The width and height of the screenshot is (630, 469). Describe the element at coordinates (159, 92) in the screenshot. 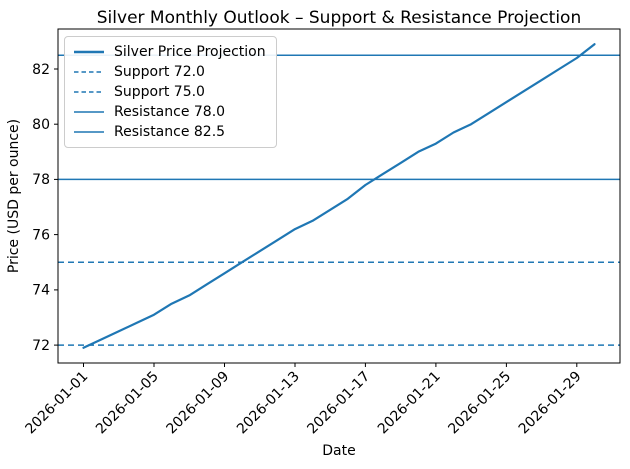

I see `legend-label: Support 75.0` at that location.